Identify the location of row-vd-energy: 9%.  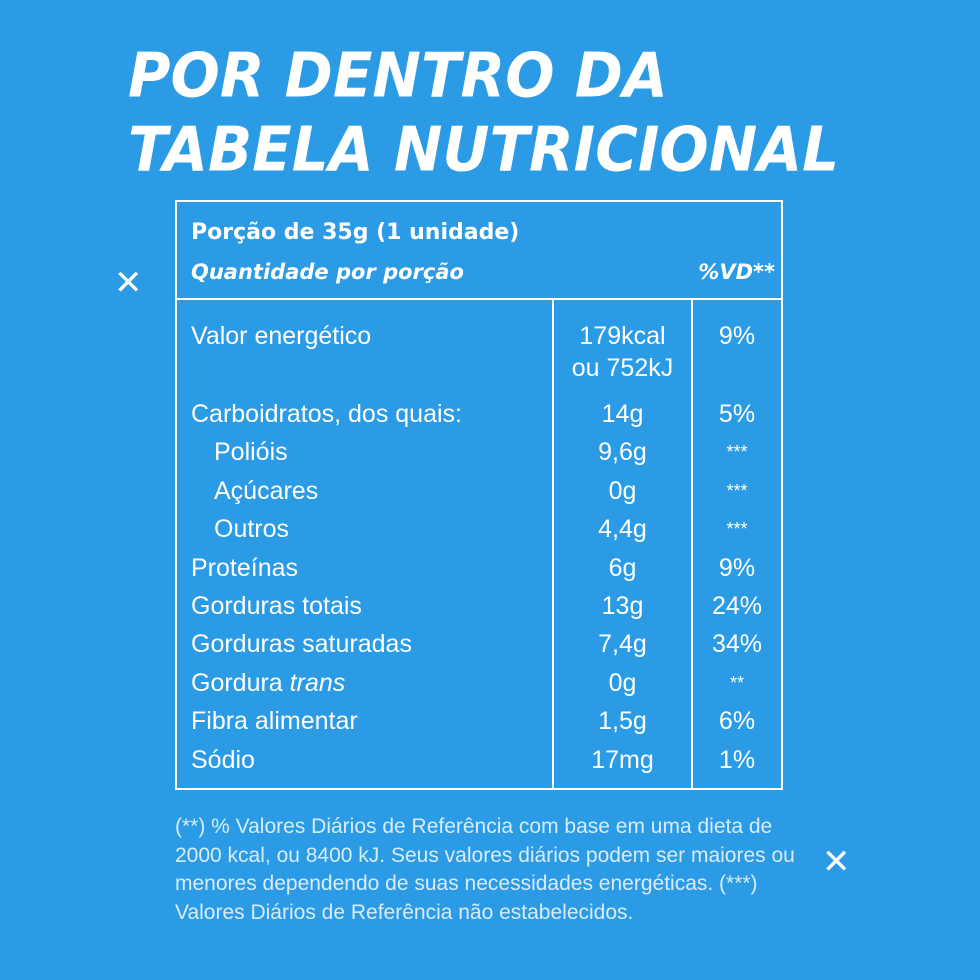
(737, 336).